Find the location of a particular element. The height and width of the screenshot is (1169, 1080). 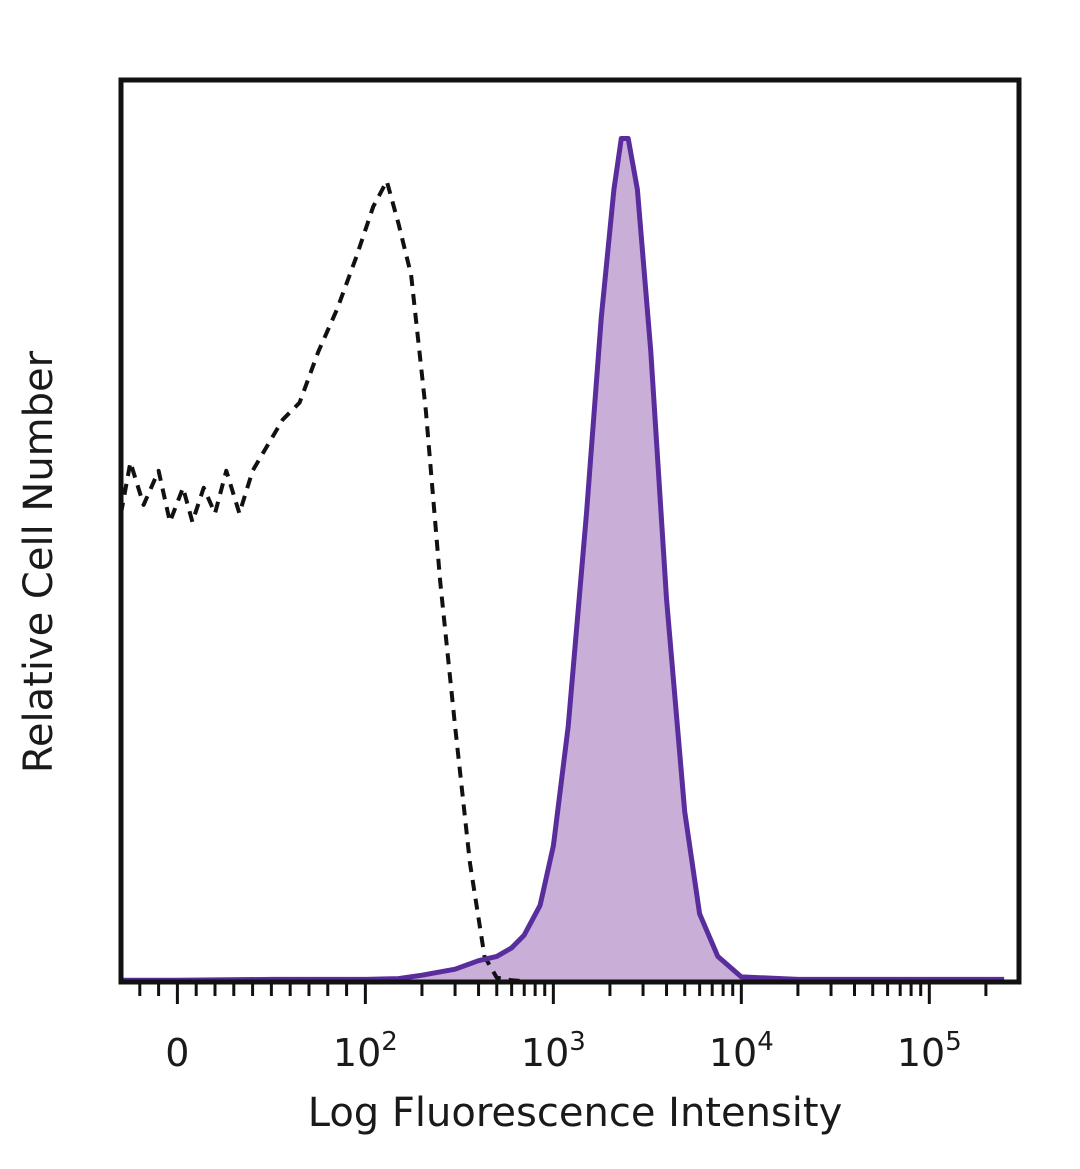

x-axis-title: Log Fluorescence Intensity is located at coordinates (575, 1113).